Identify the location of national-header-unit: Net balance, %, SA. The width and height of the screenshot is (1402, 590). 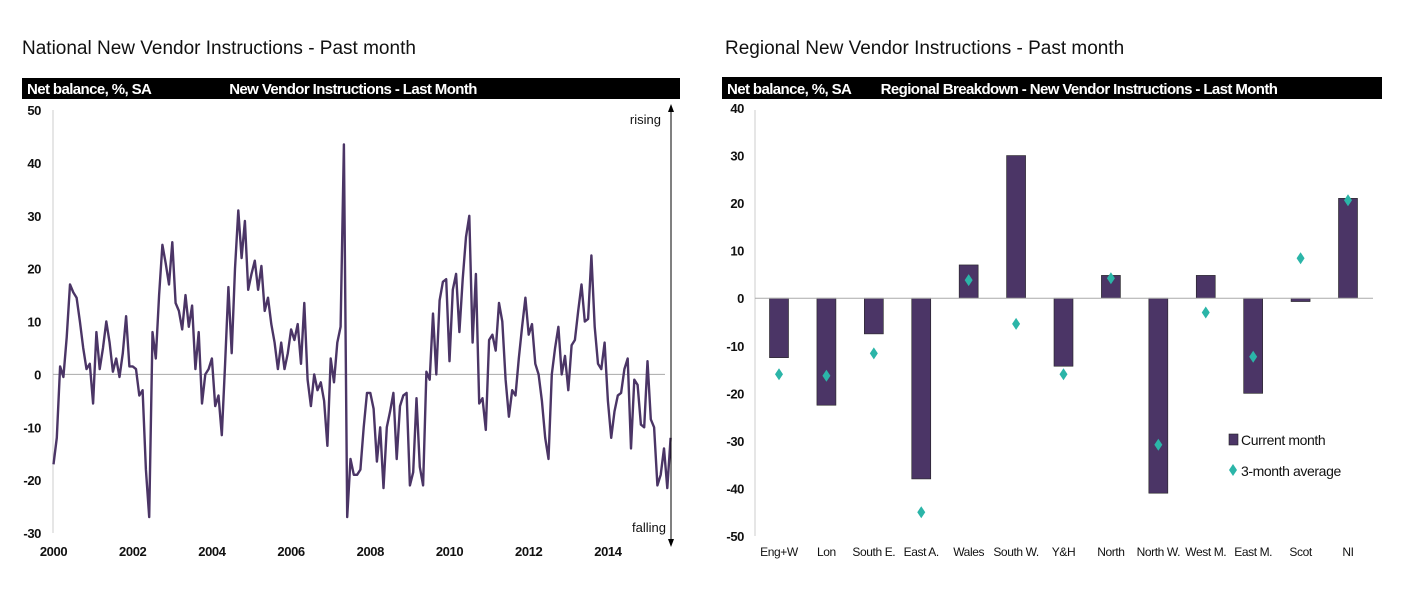
(89, 89).